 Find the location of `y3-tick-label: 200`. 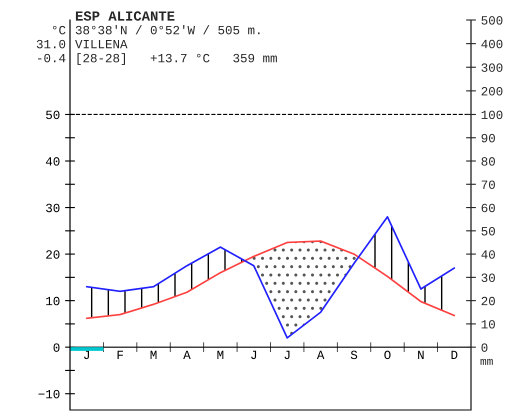

y3-tick-label: 200 is located at coordinates (492, 91).